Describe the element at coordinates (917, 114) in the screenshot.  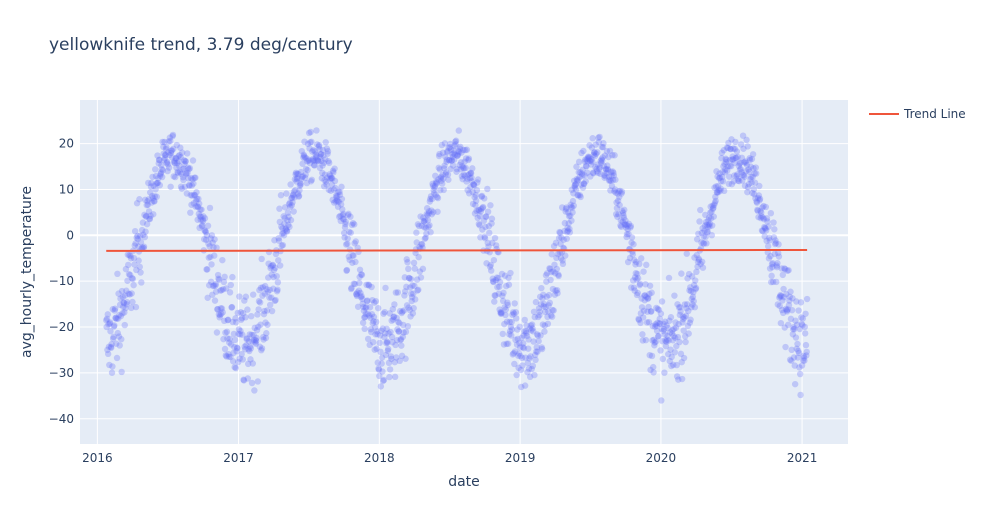
I see `legend: Trend Line` at that location.